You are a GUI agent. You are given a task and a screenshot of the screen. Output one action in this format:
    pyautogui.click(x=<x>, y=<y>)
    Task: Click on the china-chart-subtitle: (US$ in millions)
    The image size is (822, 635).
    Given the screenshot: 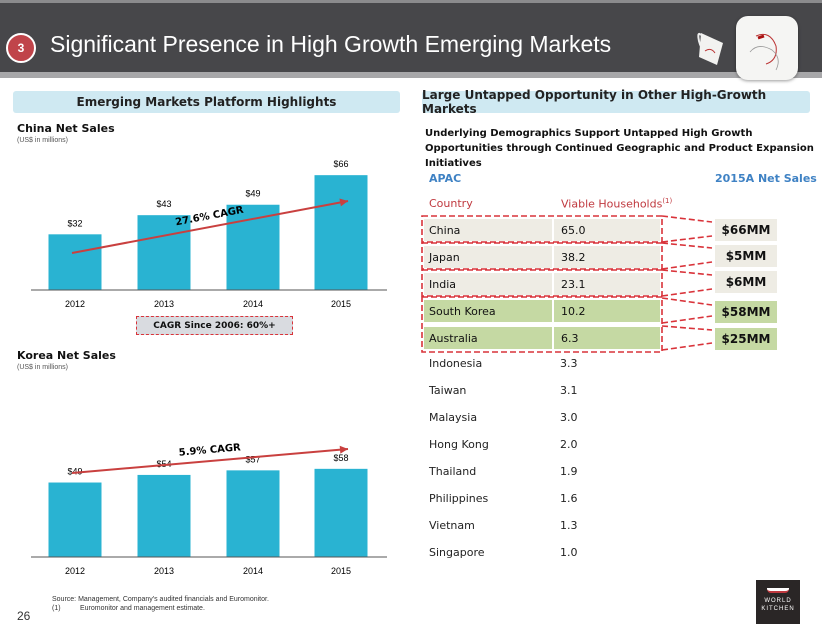 What is the action you would take?
    pyautogui.click(x=42, y=140)
    